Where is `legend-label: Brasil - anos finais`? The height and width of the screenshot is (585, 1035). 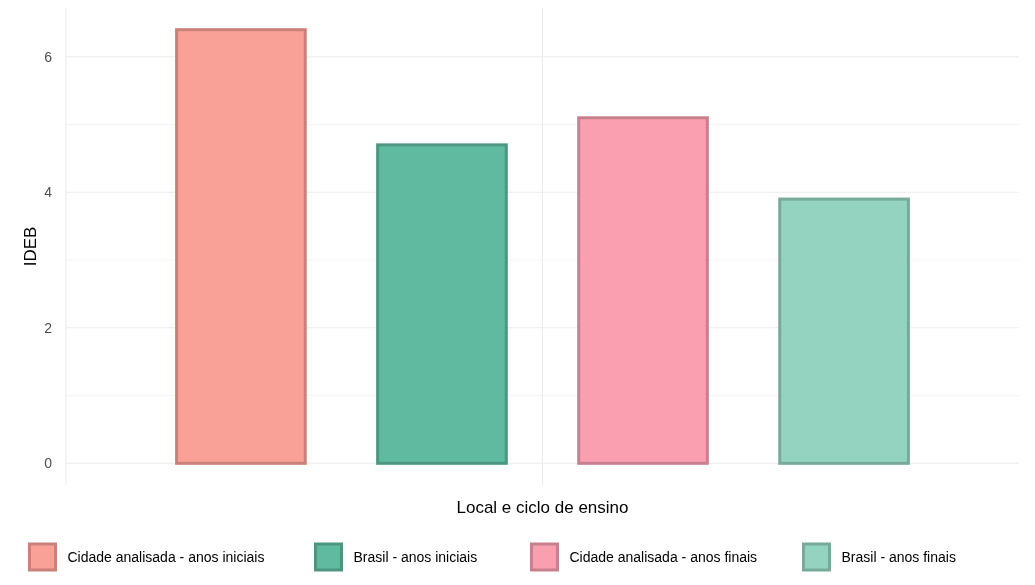 legend-label: Brasil - anos finais is located at coordinates (898, 556).